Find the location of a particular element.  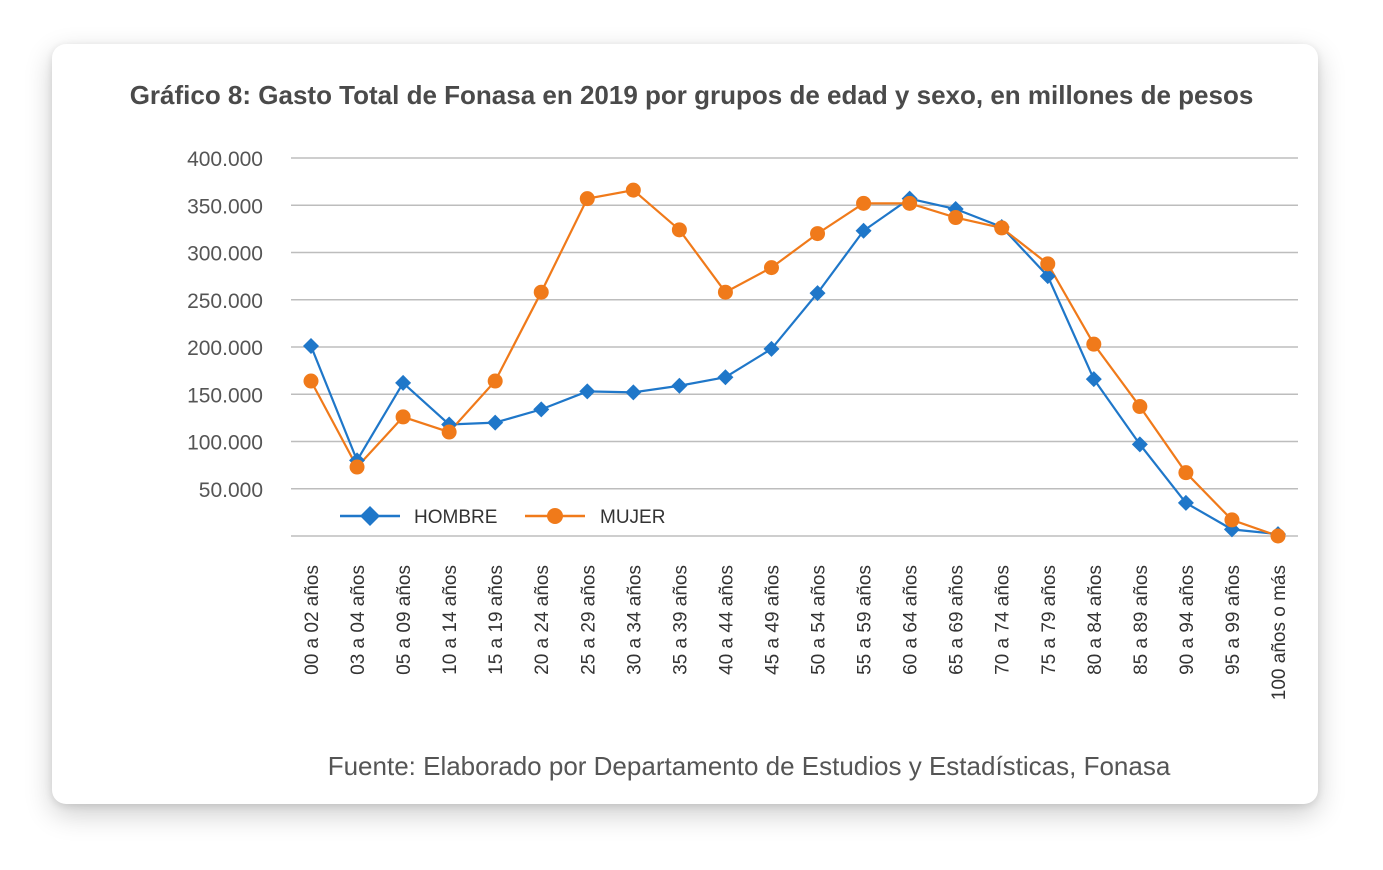

x-tick-label: 80 a 84 años is located at coordinates (1095, 620).